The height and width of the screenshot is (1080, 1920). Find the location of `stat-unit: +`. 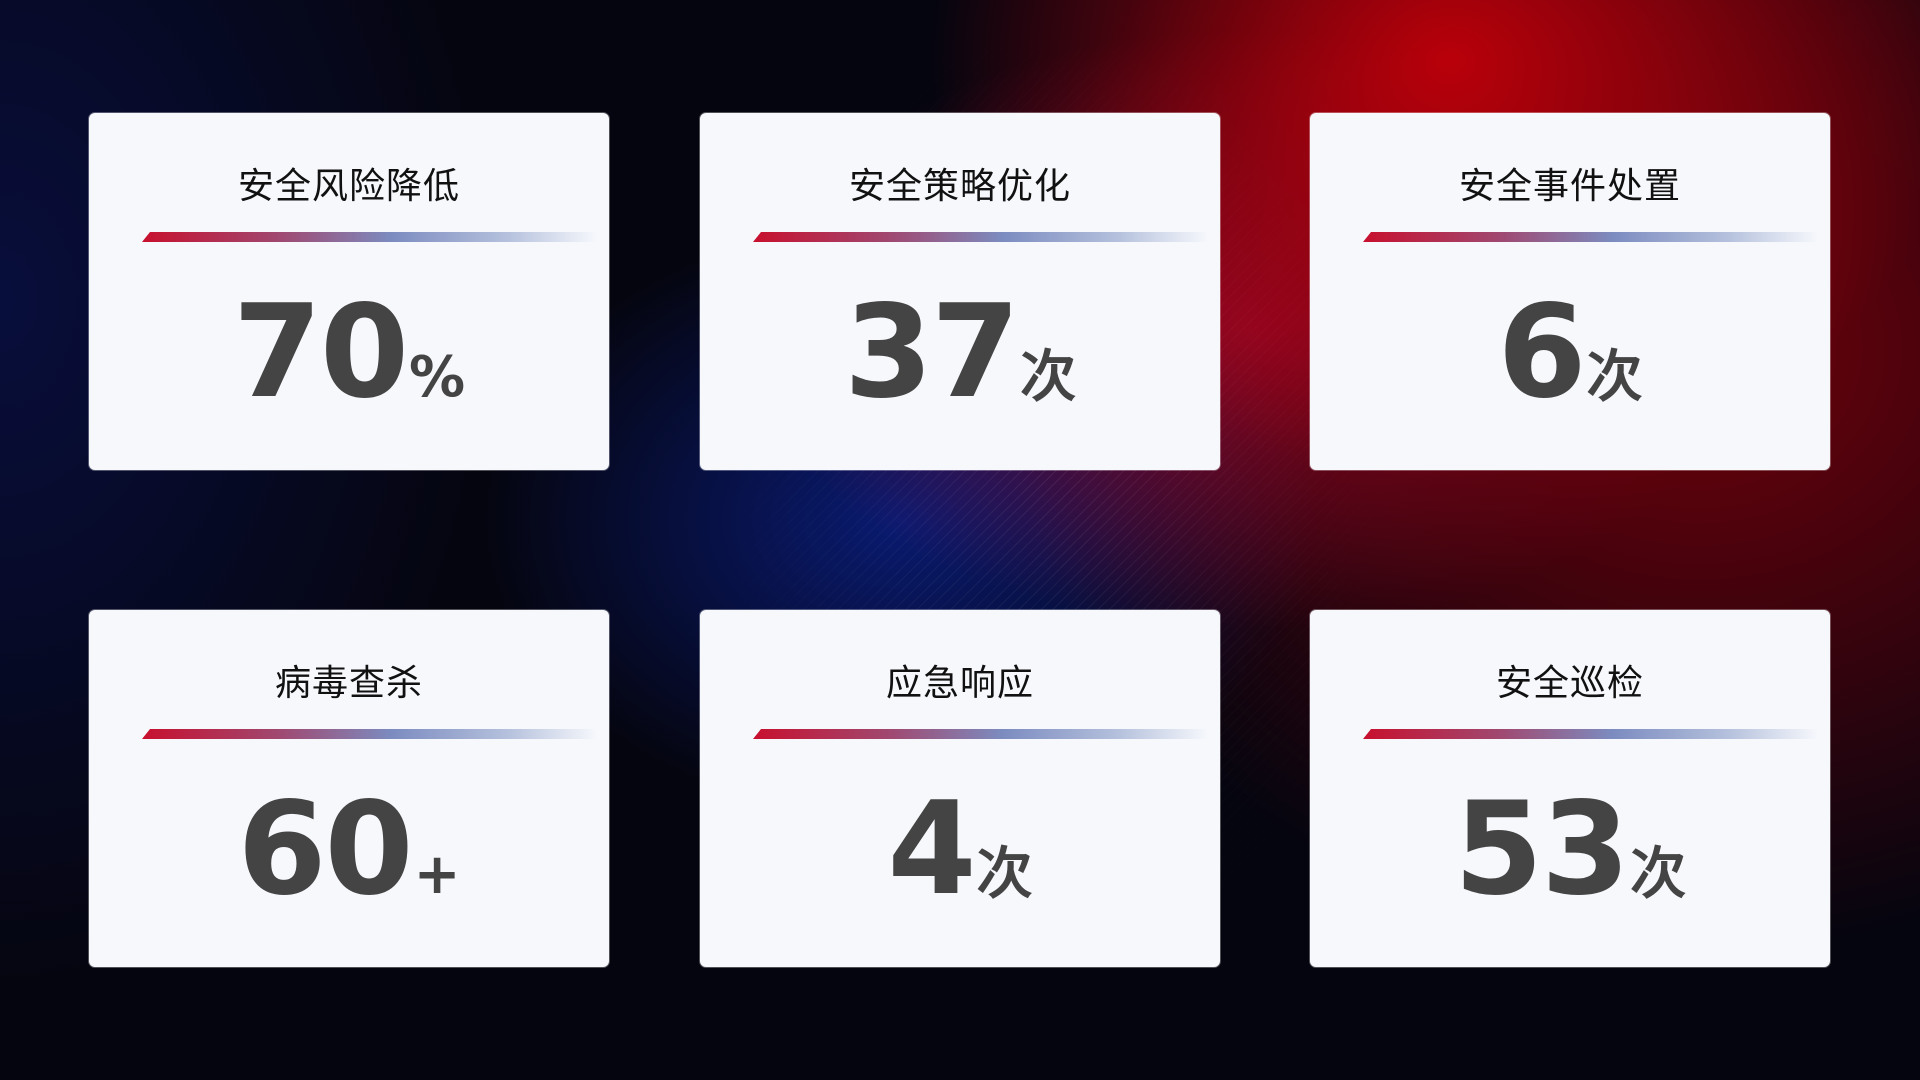

stat-unit: + is located at coordinates (437, 874).